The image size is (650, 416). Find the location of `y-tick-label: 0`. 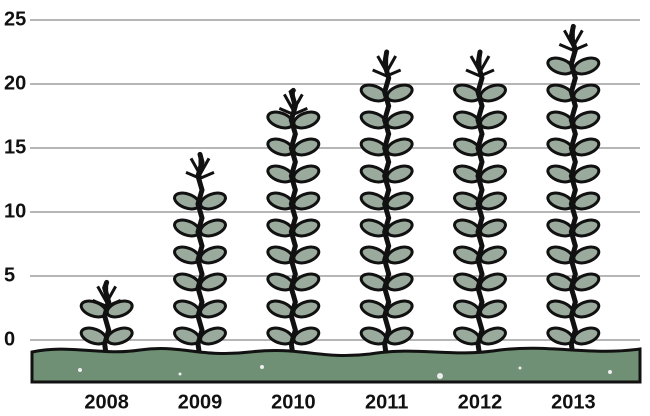

y-tick-label: 0 is located at coordinates (9, 339).